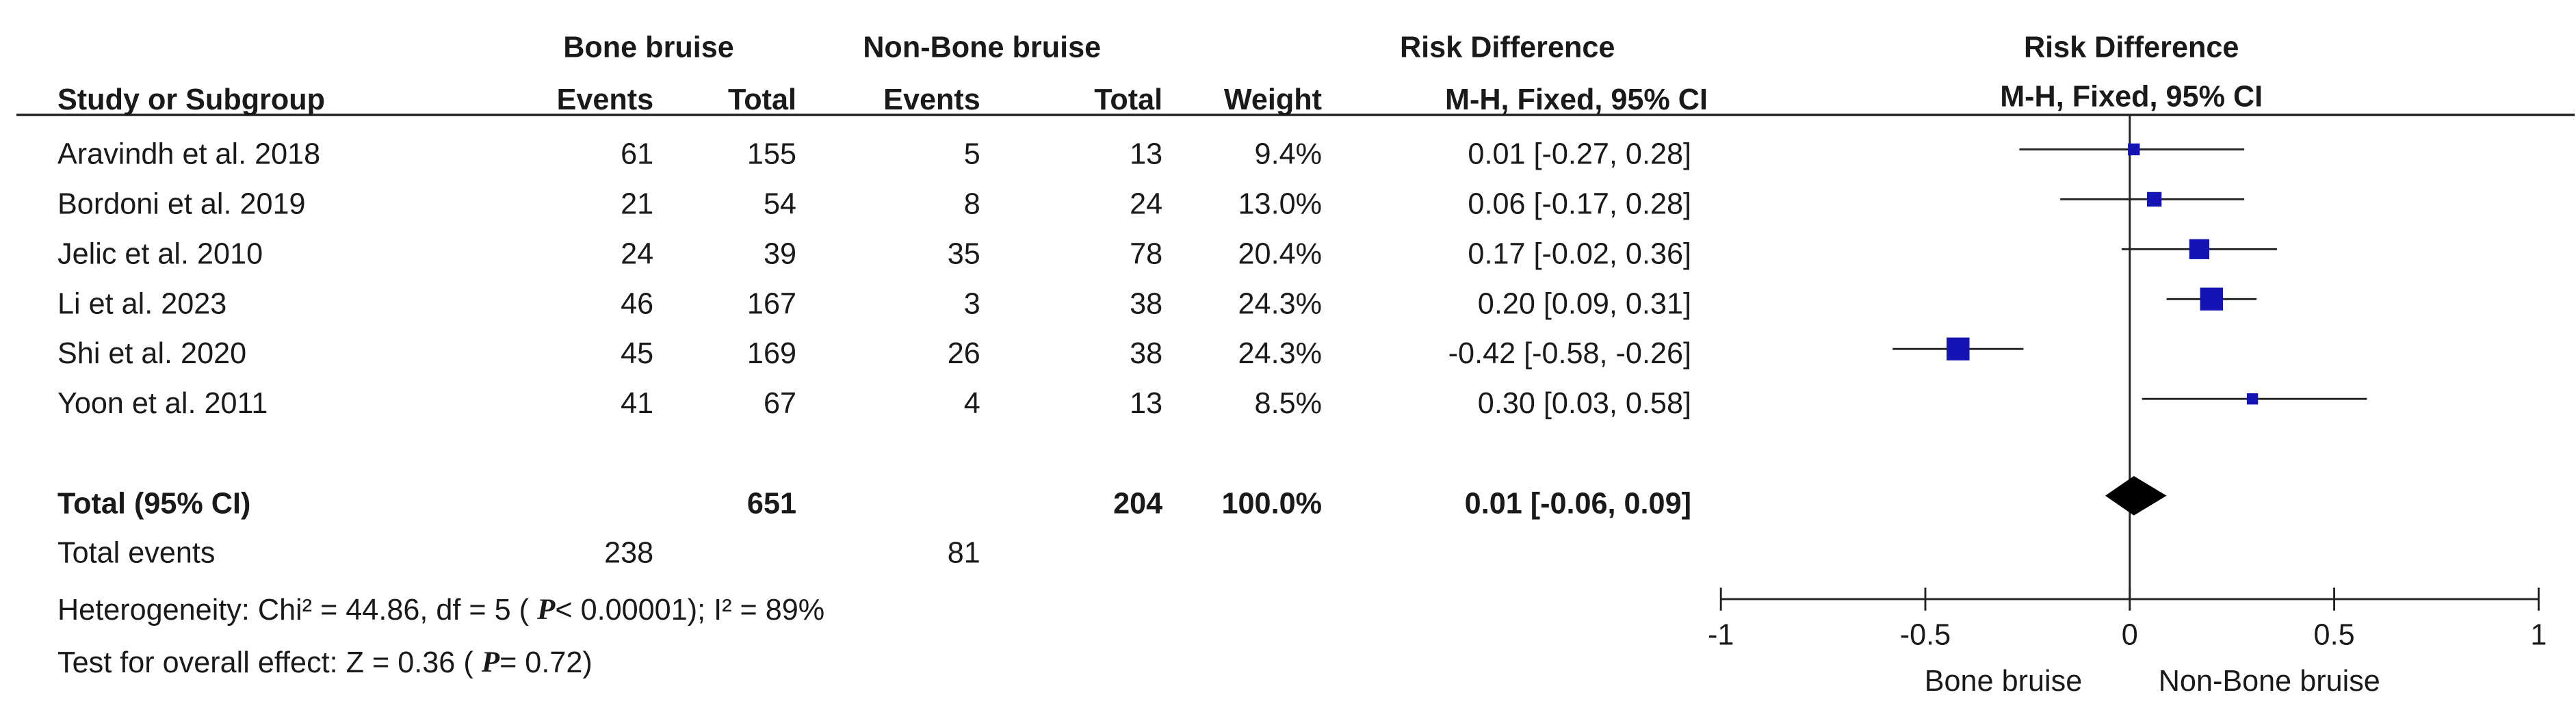 The width and height of the screenshot is (2576, 725). I want to click on cell: 5, so click(972, 153).